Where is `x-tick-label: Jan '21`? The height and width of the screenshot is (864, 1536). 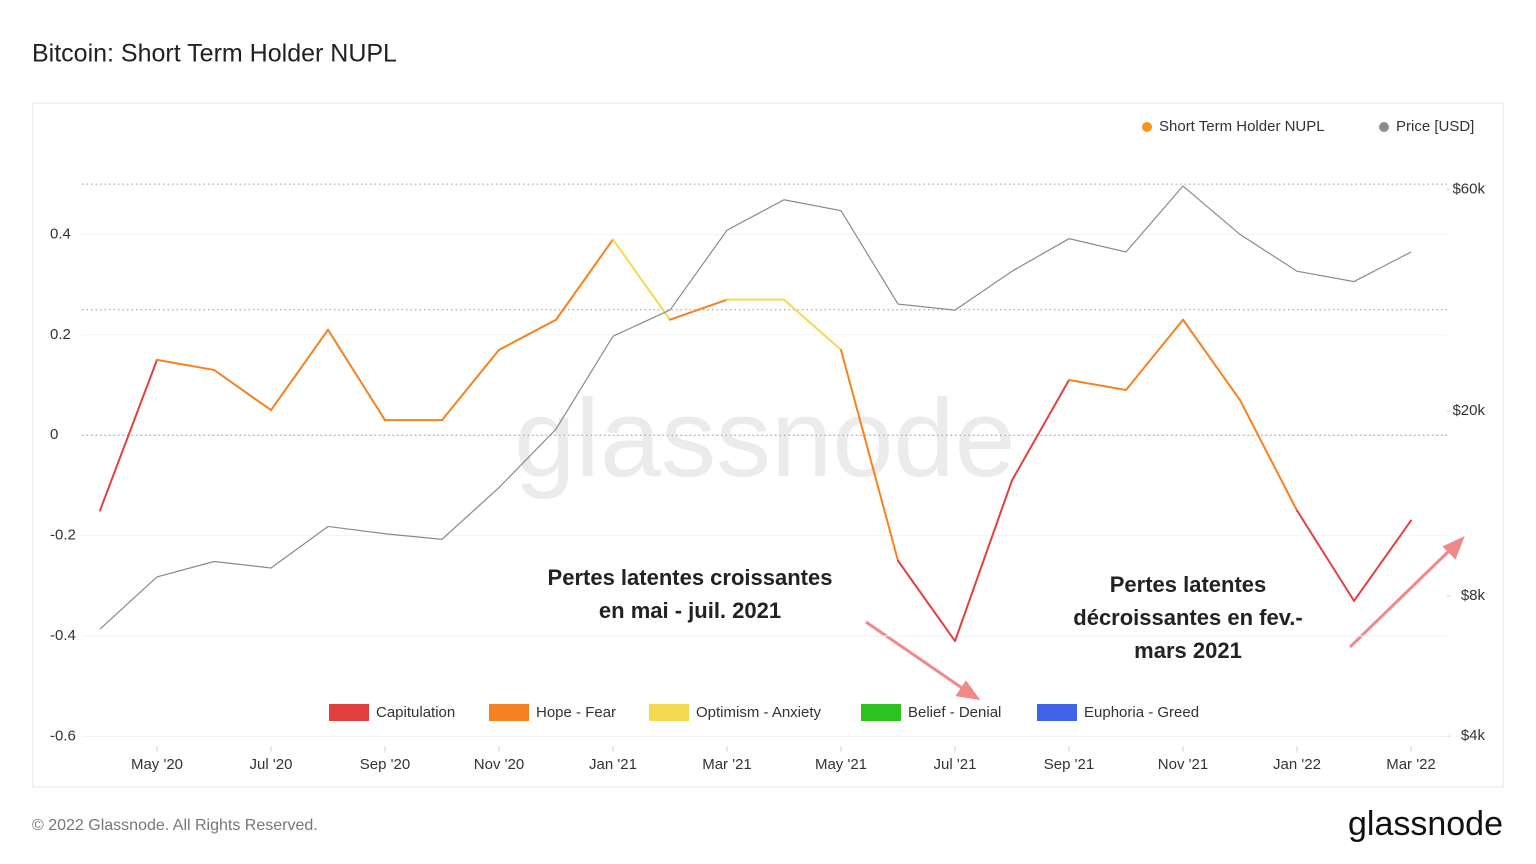 x-tick-label: Jan '21 is located at coordinates (613, 764).